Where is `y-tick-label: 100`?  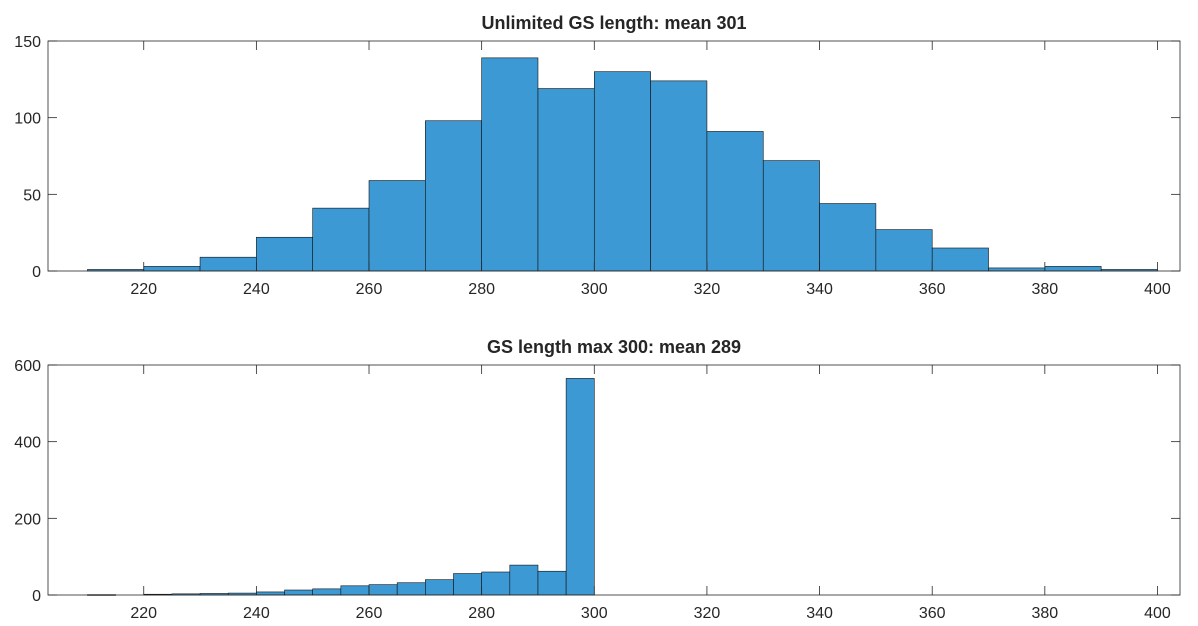 y-tick-label: 100 is located at coordinates (27, 119).